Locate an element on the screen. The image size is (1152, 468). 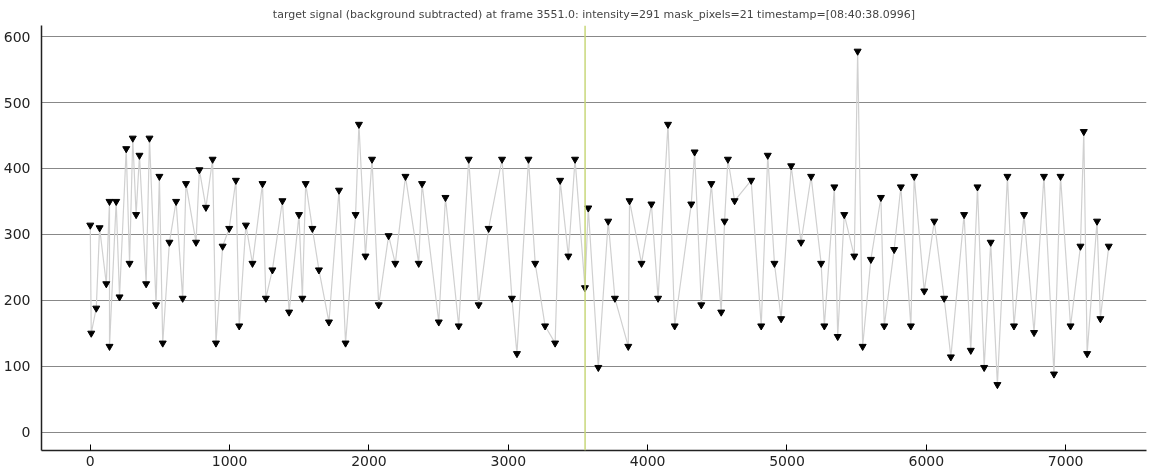
y-tick-label: 500 is located at coordinates (17, 102).